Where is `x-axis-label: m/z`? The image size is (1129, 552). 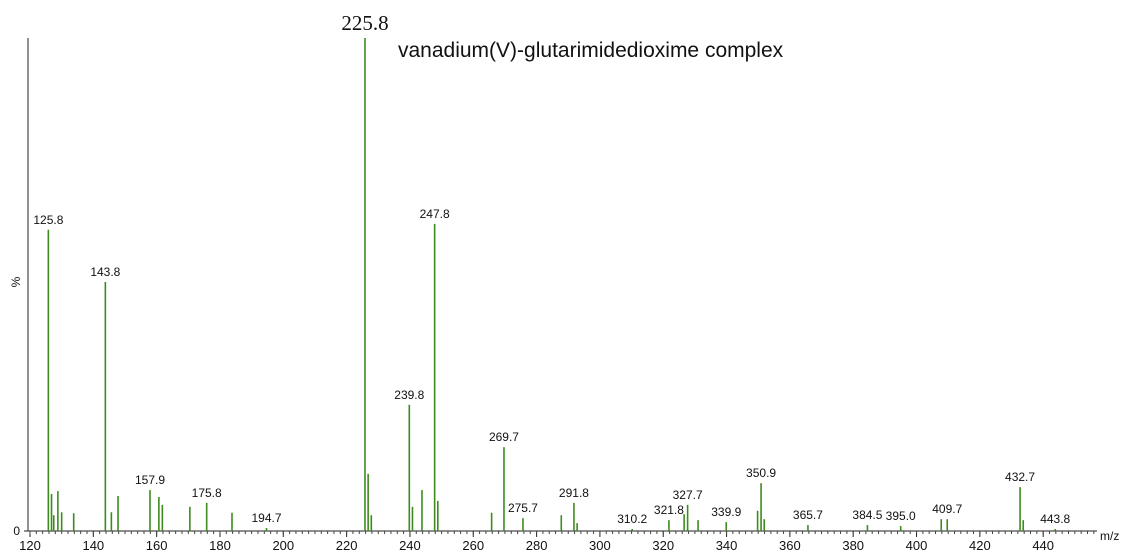
x-axis-label: m/z is located at coordinates (1109, 536).